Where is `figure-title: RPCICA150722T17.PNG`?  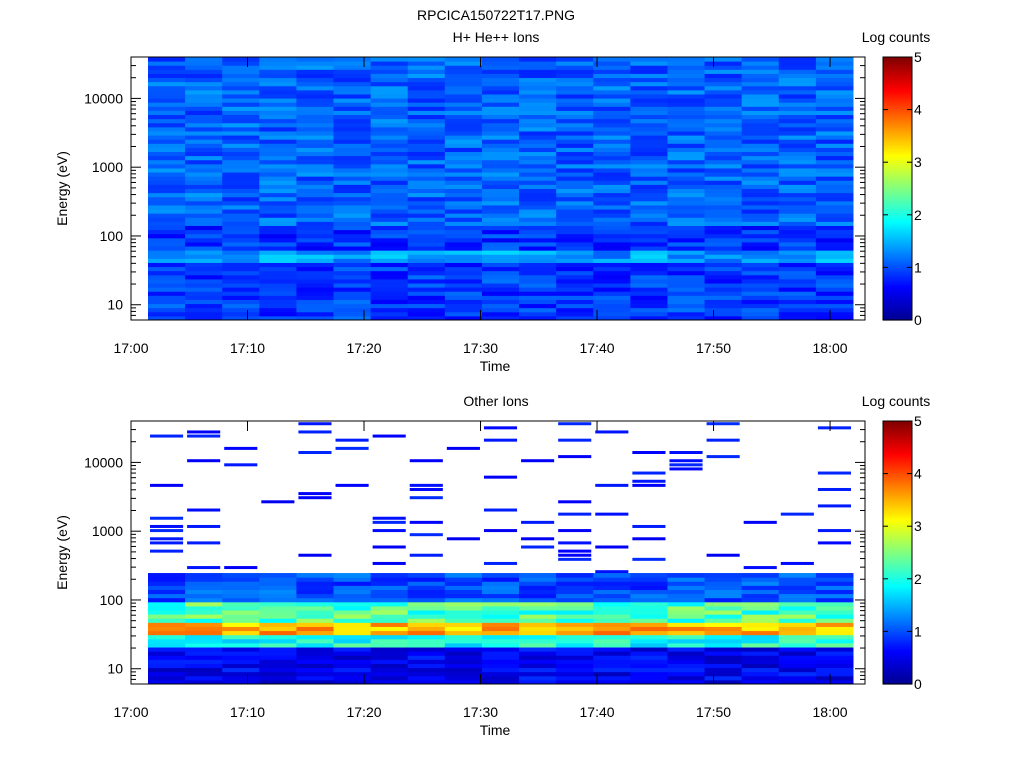
figure-title: RPCICA150722T17.PNG is located at coordinates (496, 15).